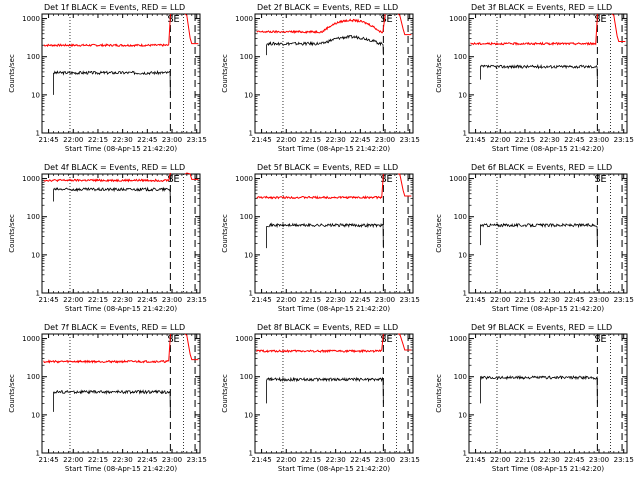 Image resolution: width=640 pixels, height=480 pixels. What do you see at coordinates (327, 7) in the screenshot?
I see `panel-title: Det 2f BLACK = Events, RED = LLD` at bounding box center [327, 7].